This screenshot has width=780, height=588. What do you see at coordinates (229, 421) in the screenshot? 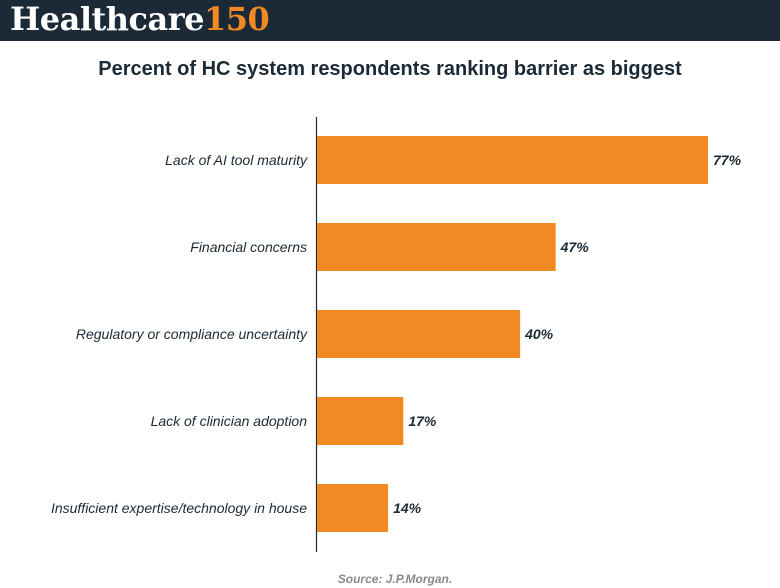
I see `category-label: Lack of clinician adoption` at bounding box center [229, 421].